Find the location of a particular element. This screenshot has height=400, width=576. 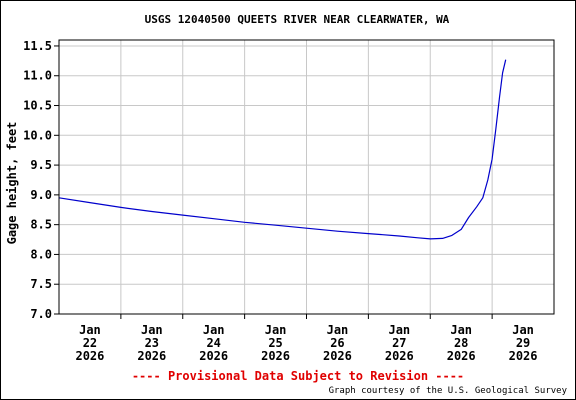

x-tick-label: 22 is located at coordinates (90, 343).